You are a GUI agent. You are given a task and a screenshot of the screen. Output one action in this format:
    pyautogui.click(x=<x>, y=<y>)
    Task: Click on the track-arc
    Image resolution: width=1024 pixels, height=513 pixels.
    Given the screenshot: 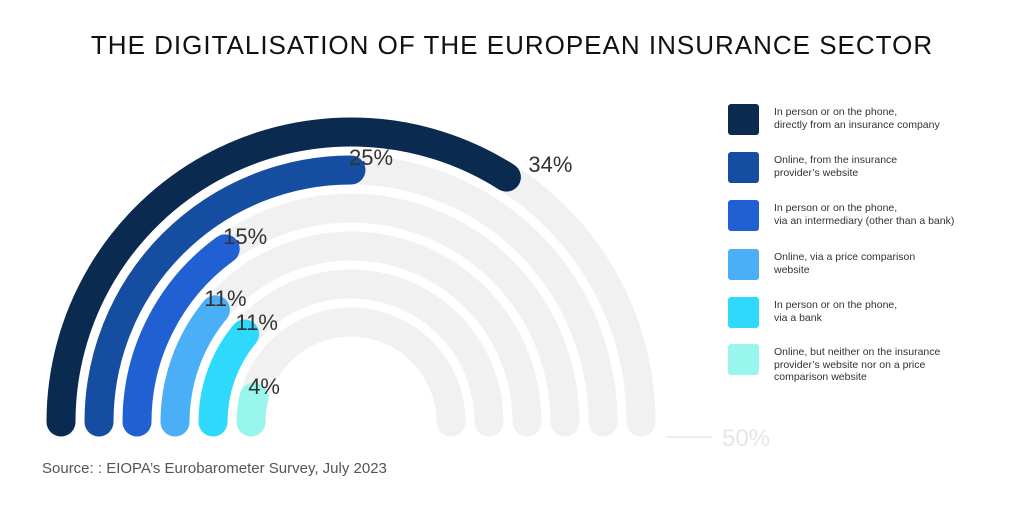 What is the action you would take?
    pyautogui.click(x=351, y=372)
    